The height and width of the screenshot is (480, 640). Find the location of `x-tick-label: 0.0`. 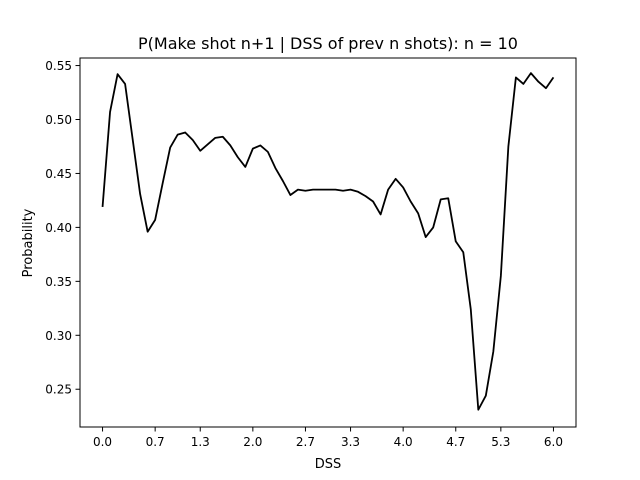

x-tick-label: 0.0 is located at coordinates (102, 442).